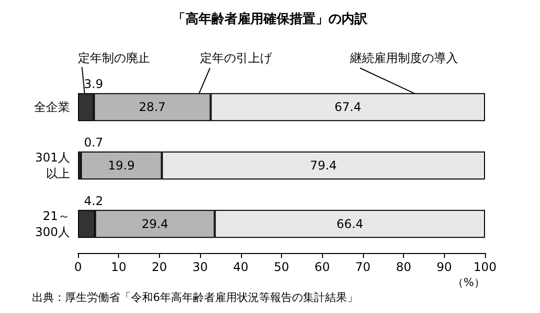  Describe the element at coordinates (282, 267) in the screenshot. I see `x-tick-label: 50` at that location.